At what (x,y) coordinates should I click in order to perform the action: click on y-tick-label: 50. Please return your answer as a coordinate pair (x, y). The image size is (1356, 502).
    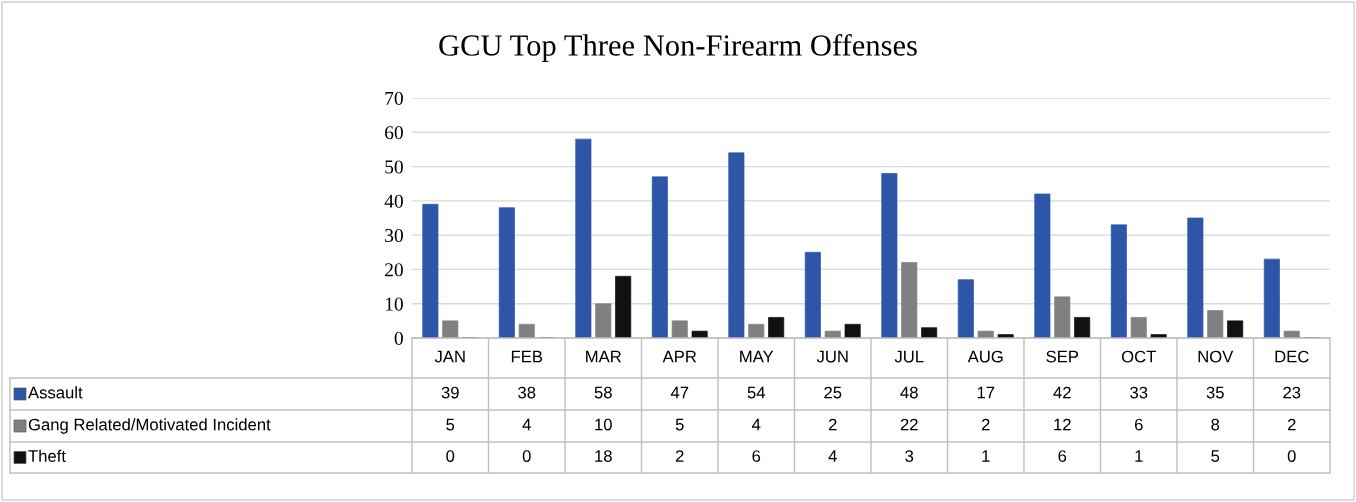
    Looking at the image, I should click on (394, 167).